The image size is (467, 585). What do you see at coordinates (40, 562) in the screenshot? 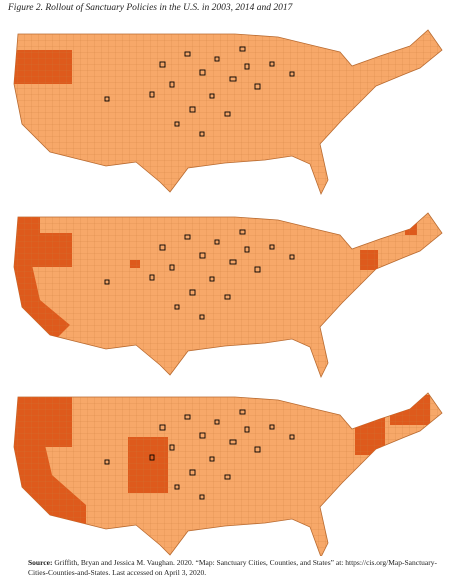
I see `source-label: Source:` at bounding box center [40, 562].